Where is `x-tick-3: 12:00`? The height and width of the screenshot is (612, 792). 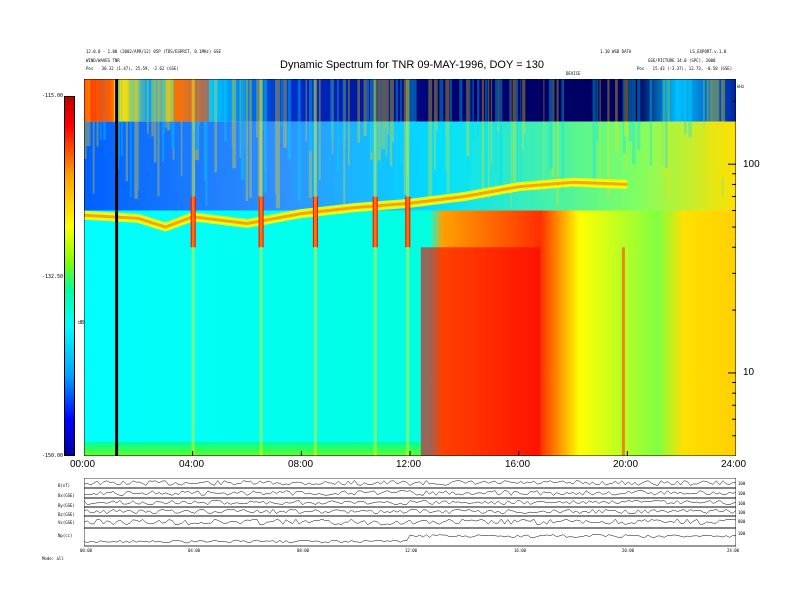 x-tick-3: 12:00 is located at coordinates (409, 464).